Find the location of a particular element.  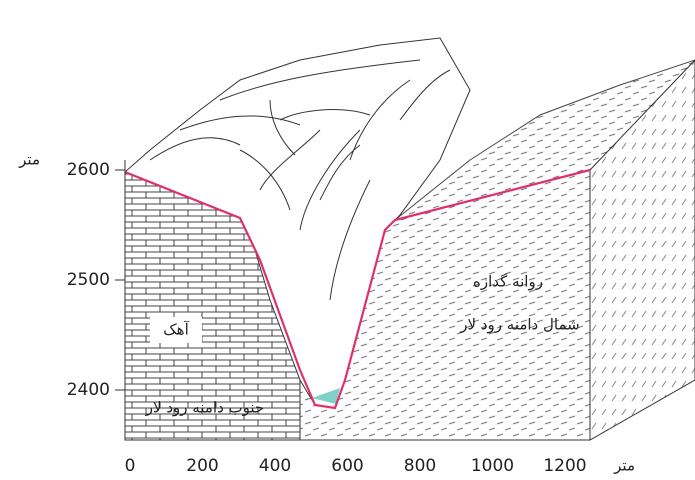

x-tick-label: 1200 is located at coordinates (564, 466).